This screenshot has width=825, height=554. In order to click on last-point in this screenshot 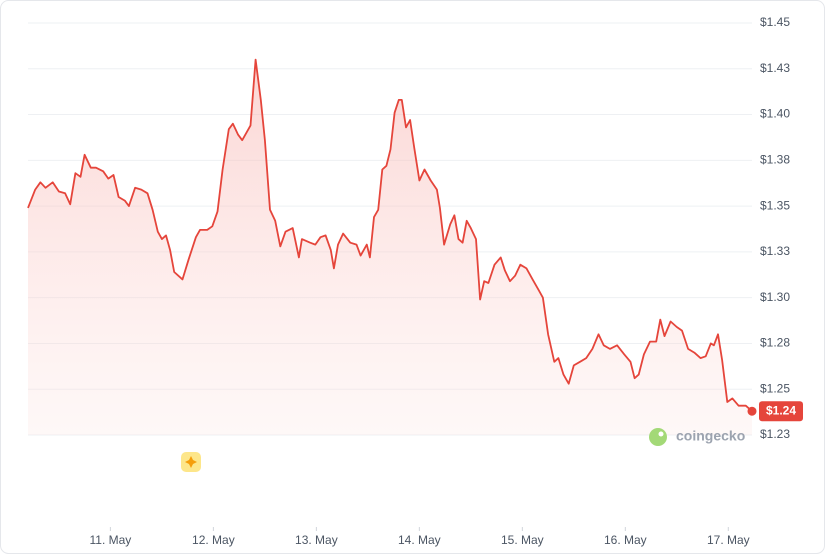, I will do `click(752, 411)`.